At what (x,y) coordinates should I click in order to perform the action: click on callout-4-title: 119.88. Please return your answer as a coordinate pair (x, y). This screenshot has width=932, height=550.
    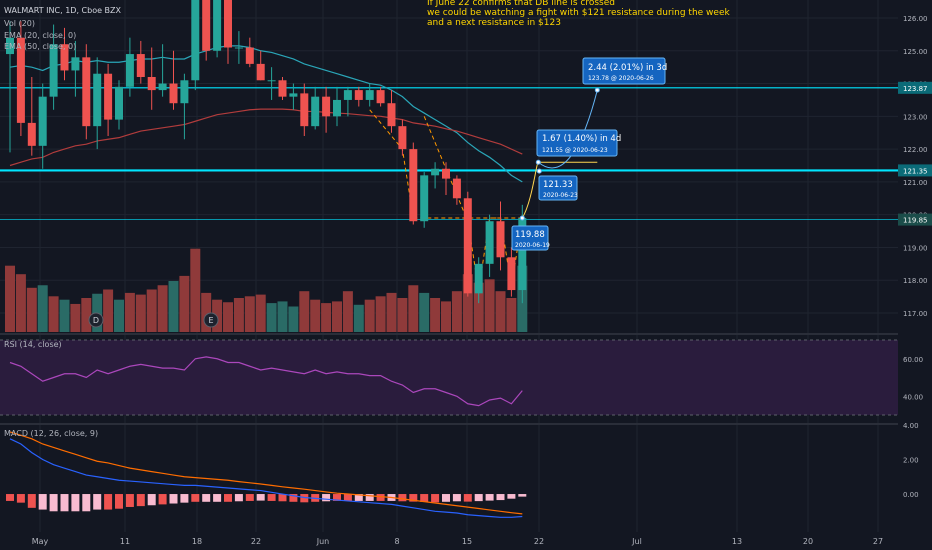
    Looking at the image, I should click on (530, 235).